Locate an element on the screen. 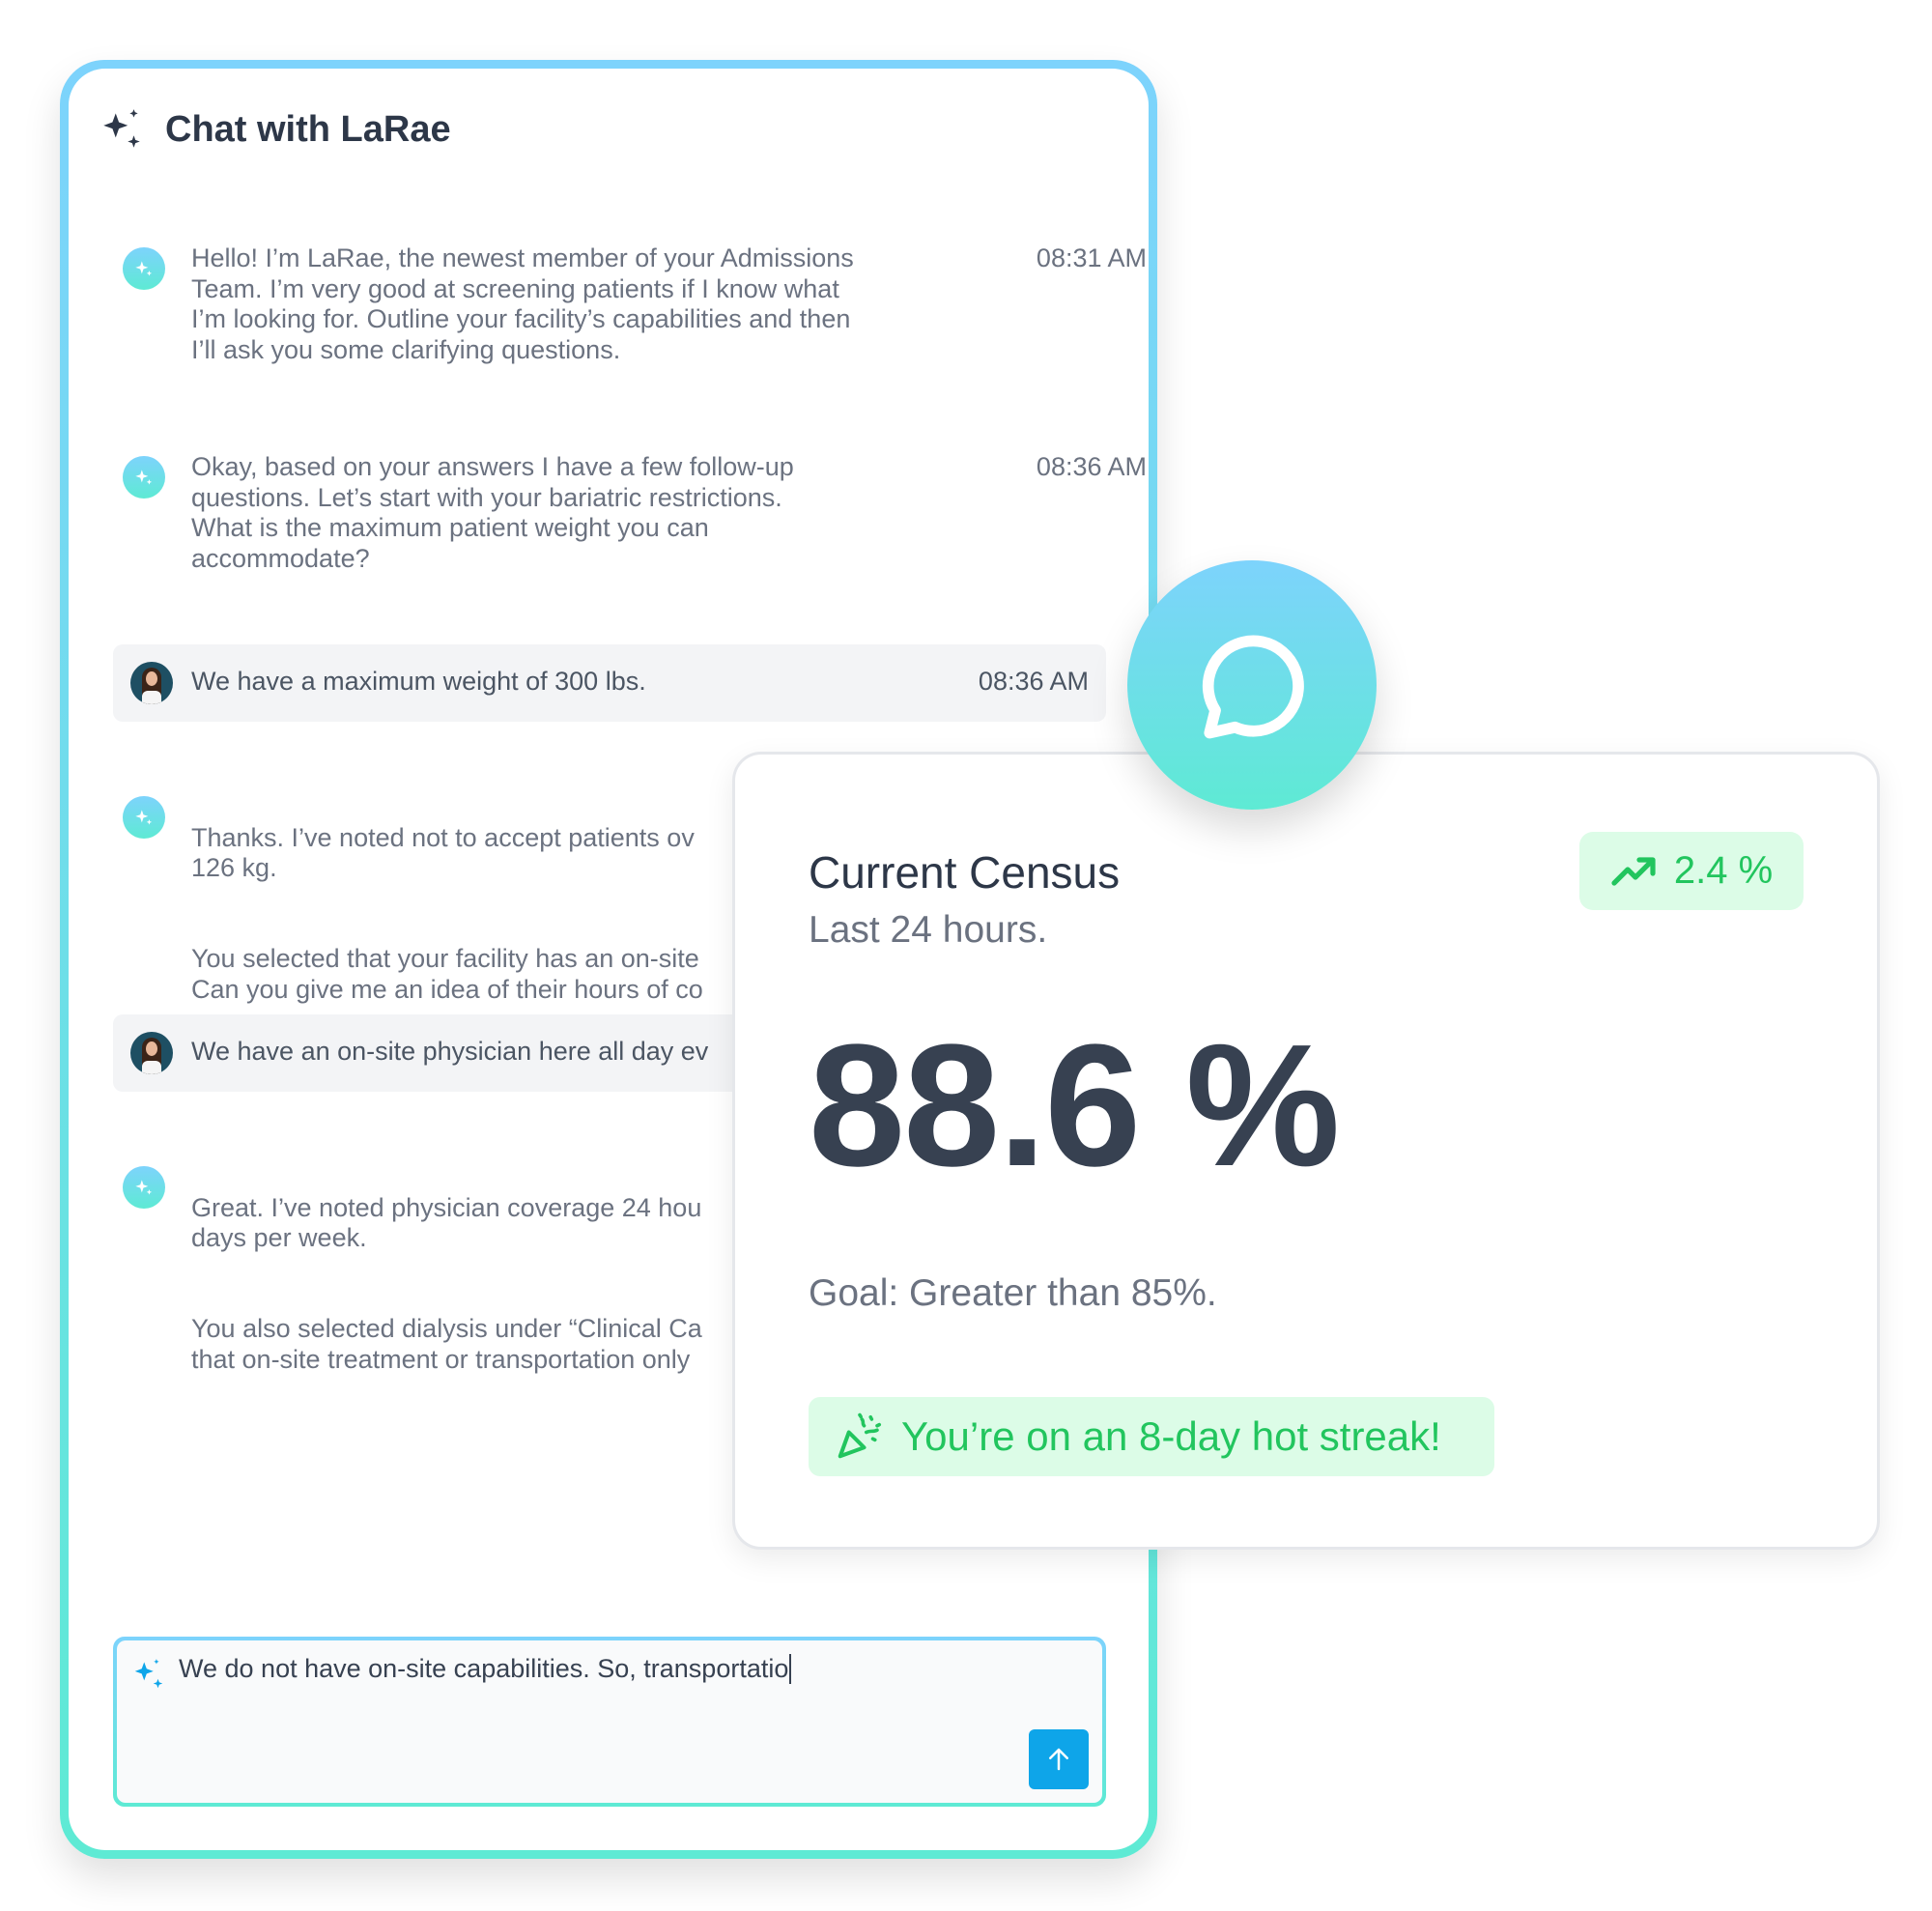 This screenshot has height=1911, width=1932. chat-header: Chat with LaRae is located at coordinates (274, 129).